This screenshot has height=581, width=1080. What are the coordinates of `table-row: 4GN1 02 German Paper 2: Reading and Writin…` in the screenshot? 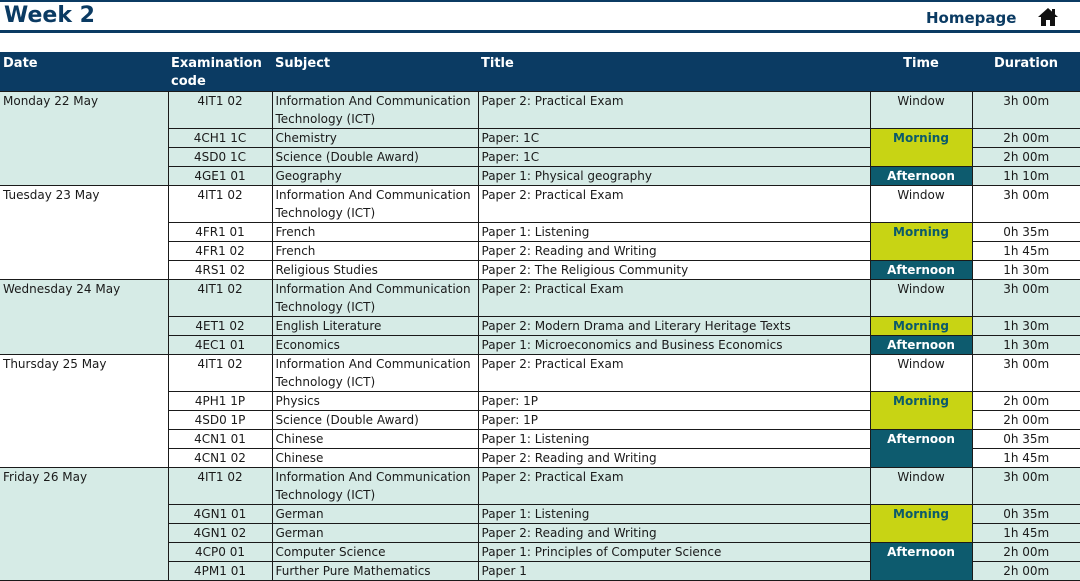 It's located at (540, 533).